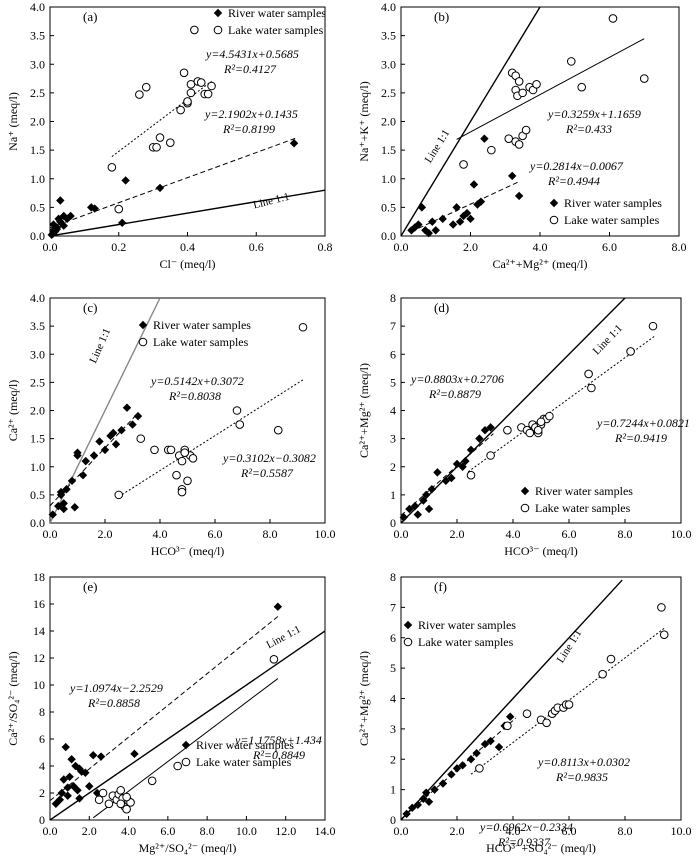  I want to click on y-axis-title: Na⁺ (meq/l), so click(13, 121).